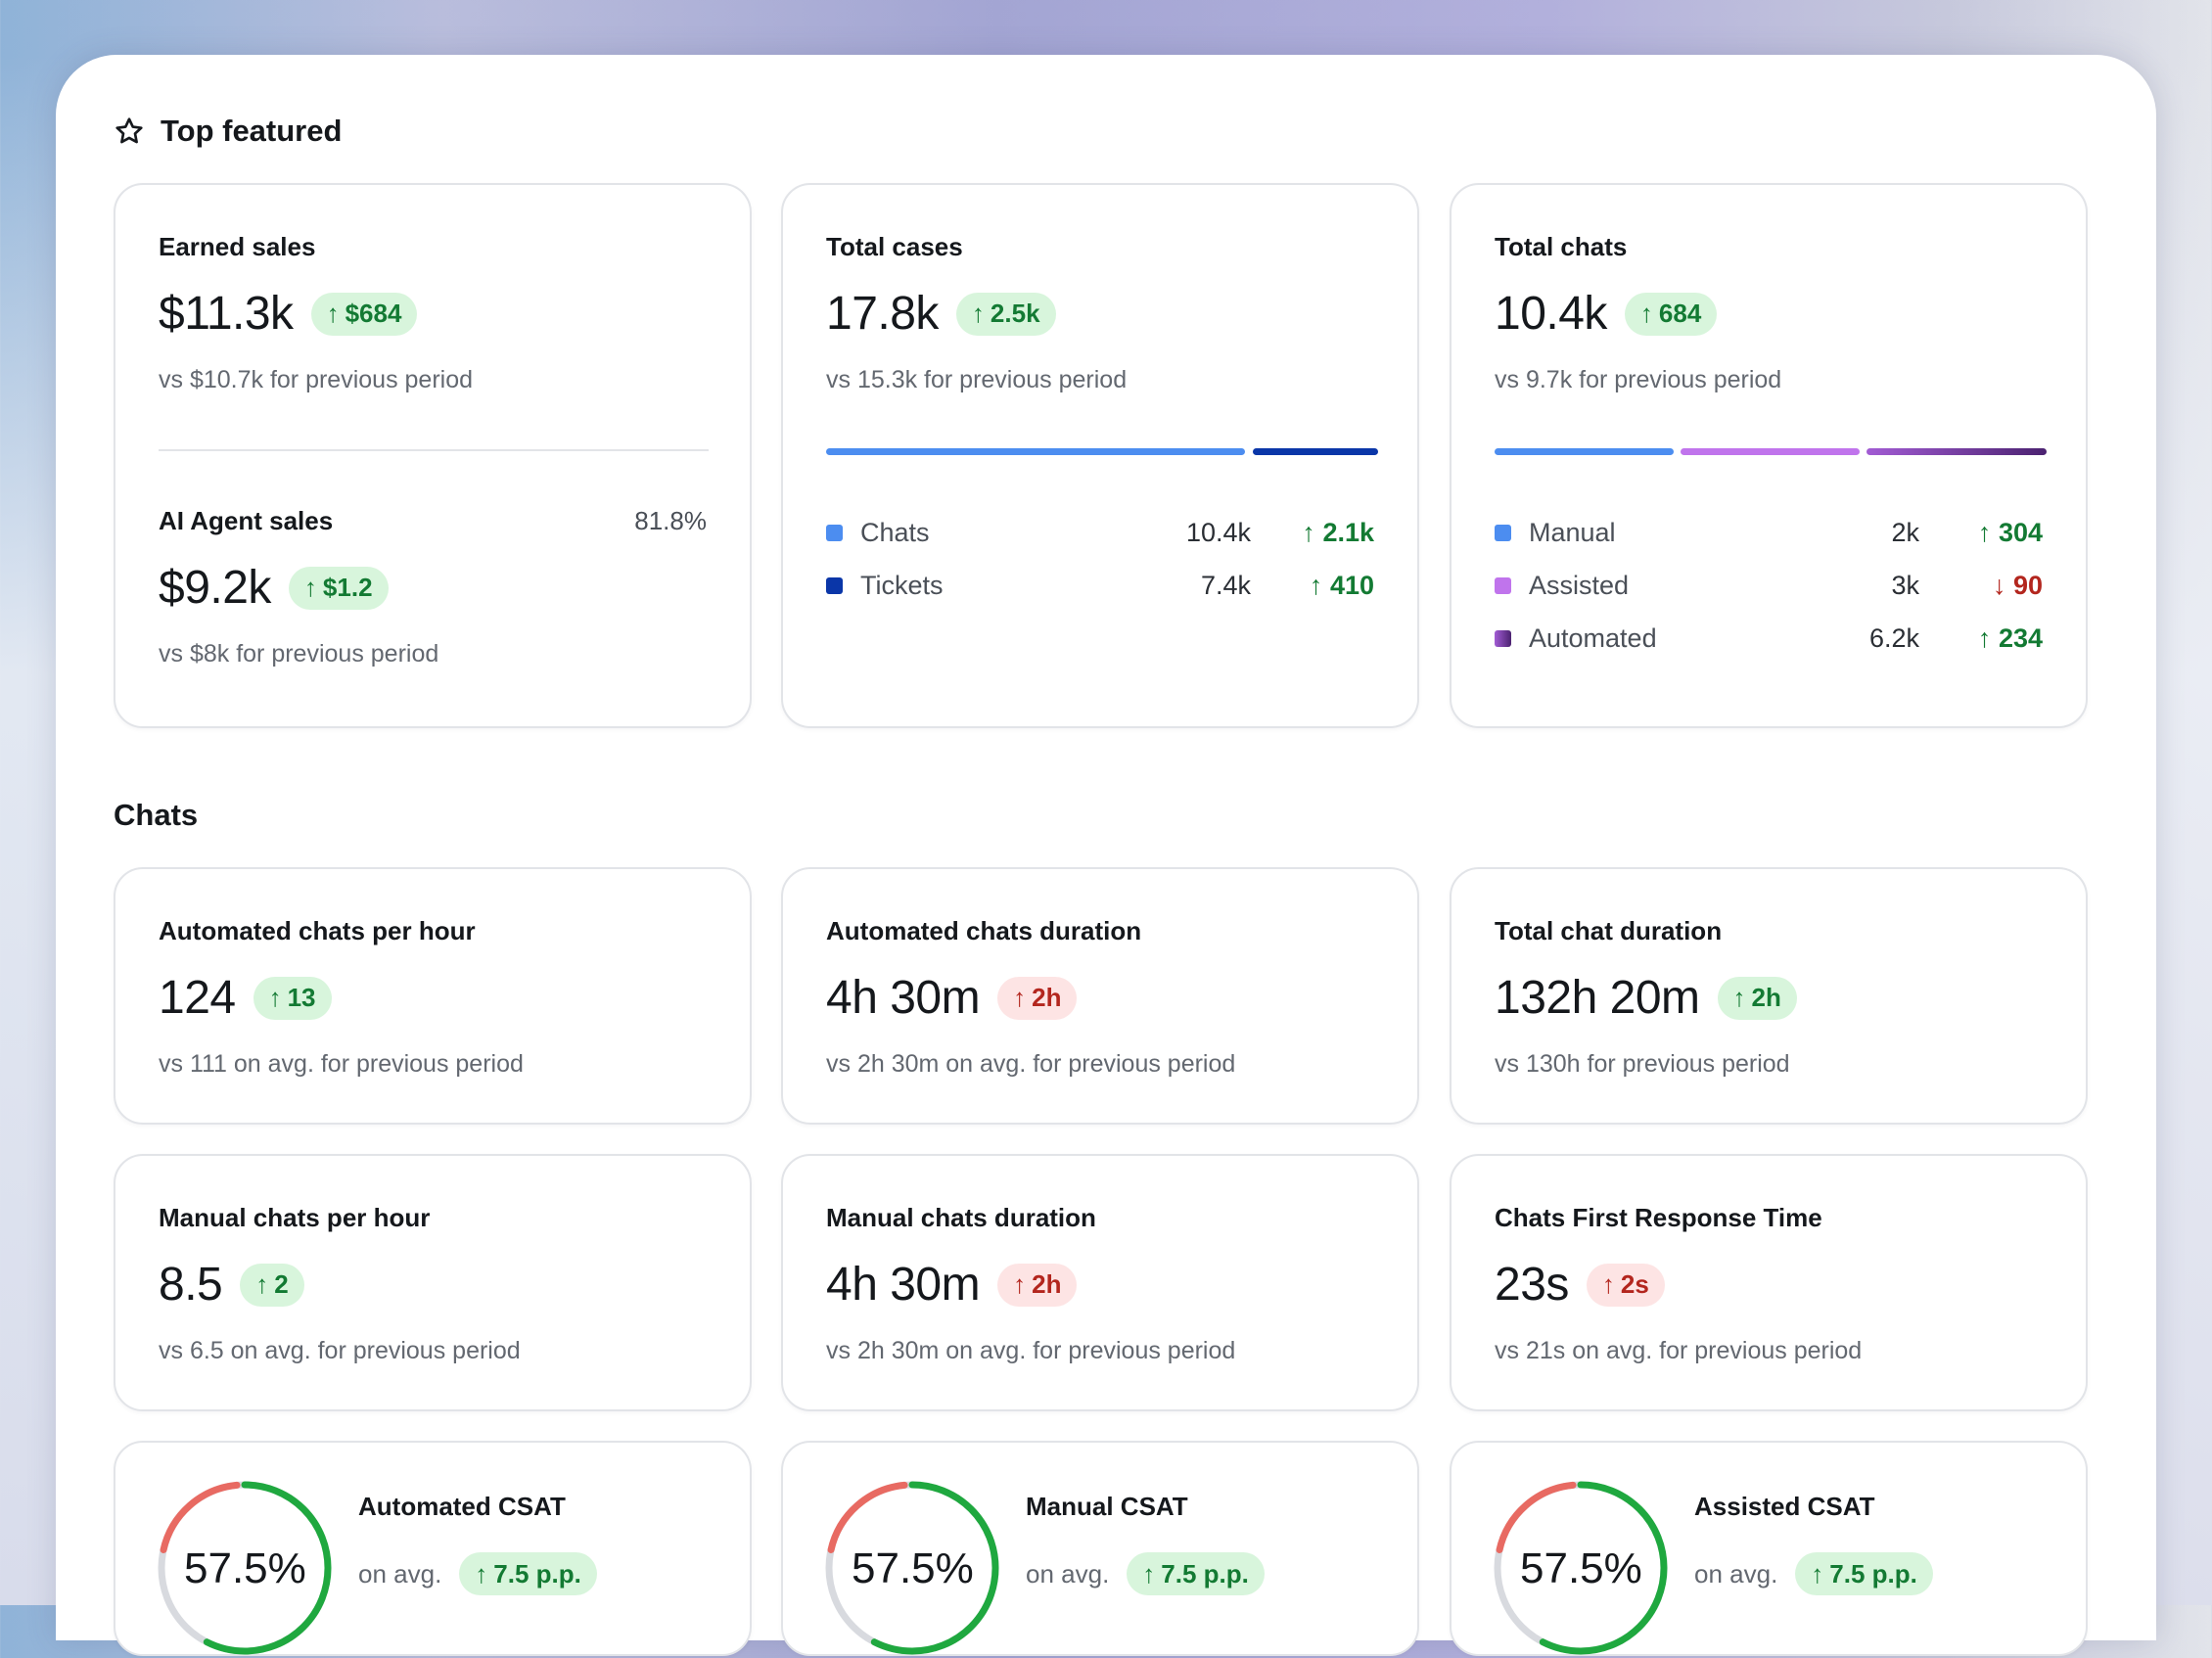 The height and width of the screenshot is (1658, 2212). I want to click on bar-segment-chats, so click(1035, 451).